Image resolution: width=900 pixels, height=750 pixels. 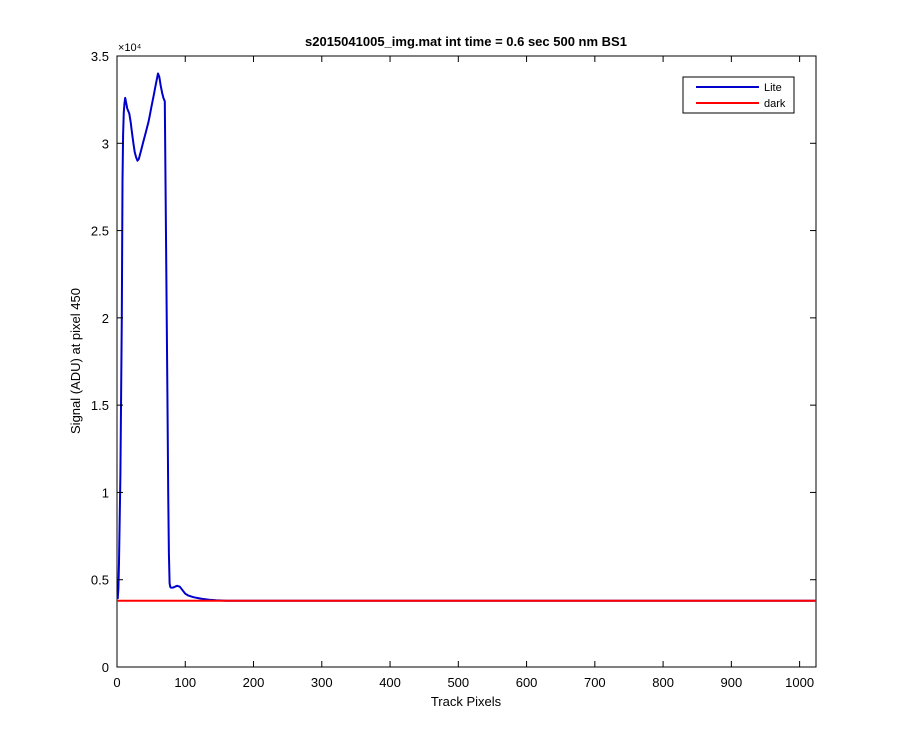 I want to click on legend: Lite dark, so click(x=738, y=95).